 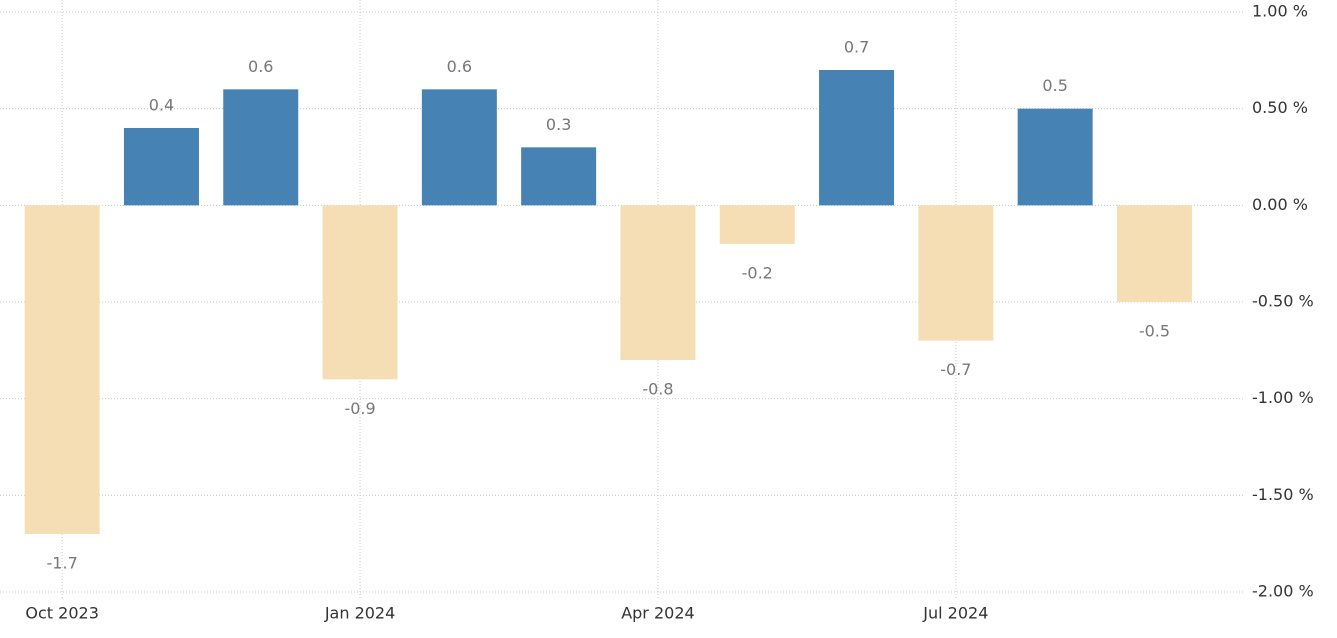 What do you see at coordinates (757, 273) in the screenshot?
I see `value-label: -0.2` at bounding box center [757, 273].